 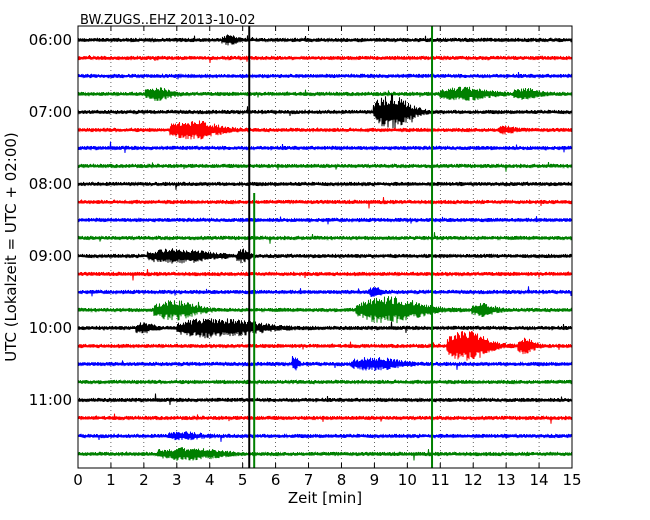 What do you see at coordinates (243, 480) in the screenshot?
I see `x-tick-label: 5` at bounding box center [243, 480].